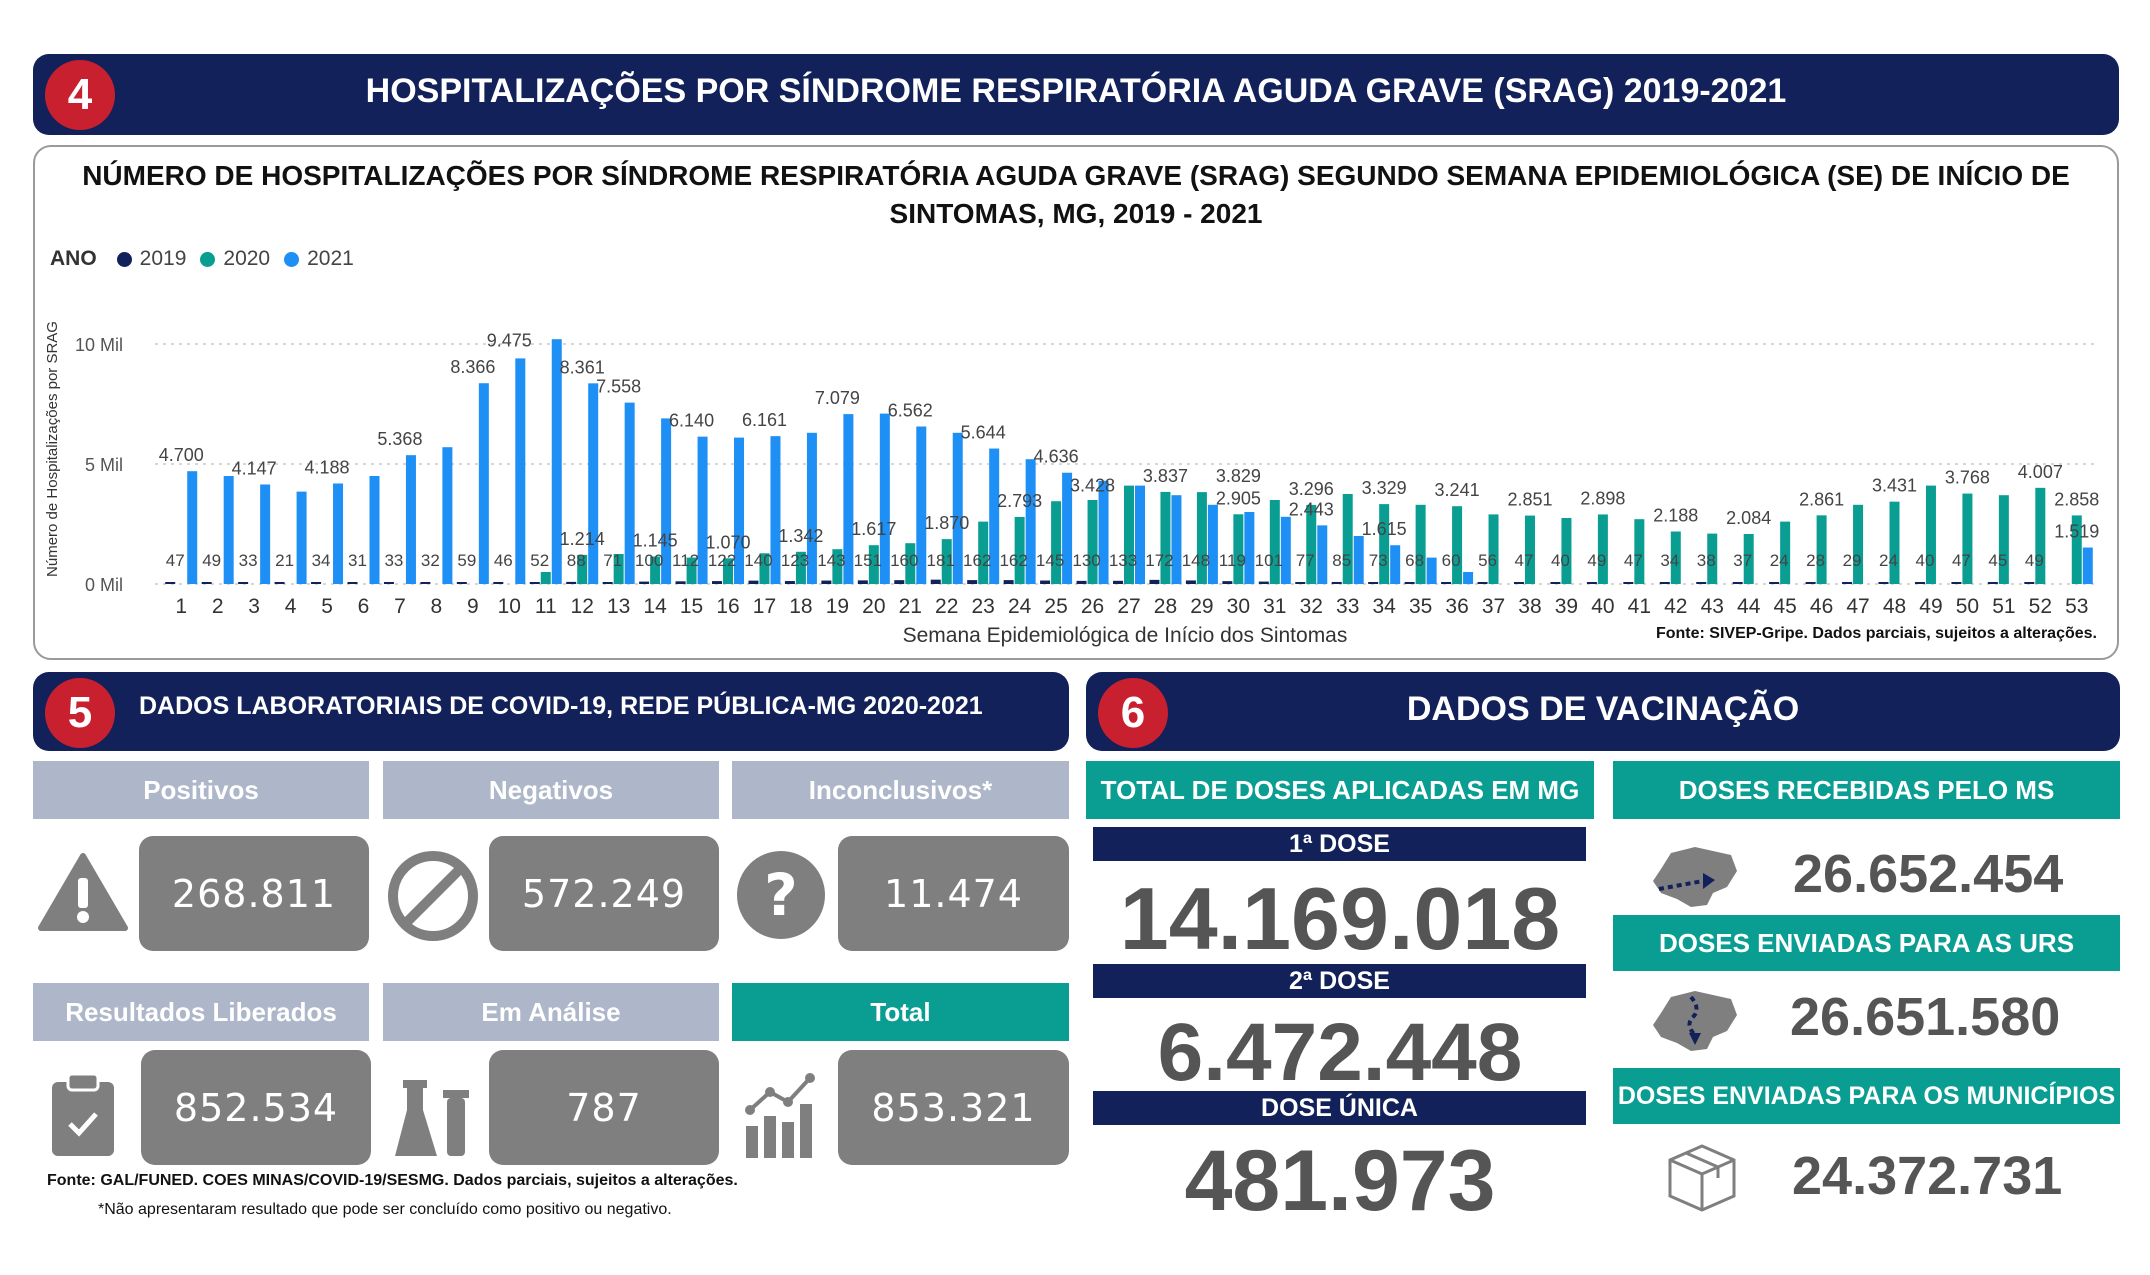 The width and height of the screenshot is (2150, 1275). Describe the element at coordinates (1815, 560) in the screenshot. I see `data-label-2019: 28` at that location.